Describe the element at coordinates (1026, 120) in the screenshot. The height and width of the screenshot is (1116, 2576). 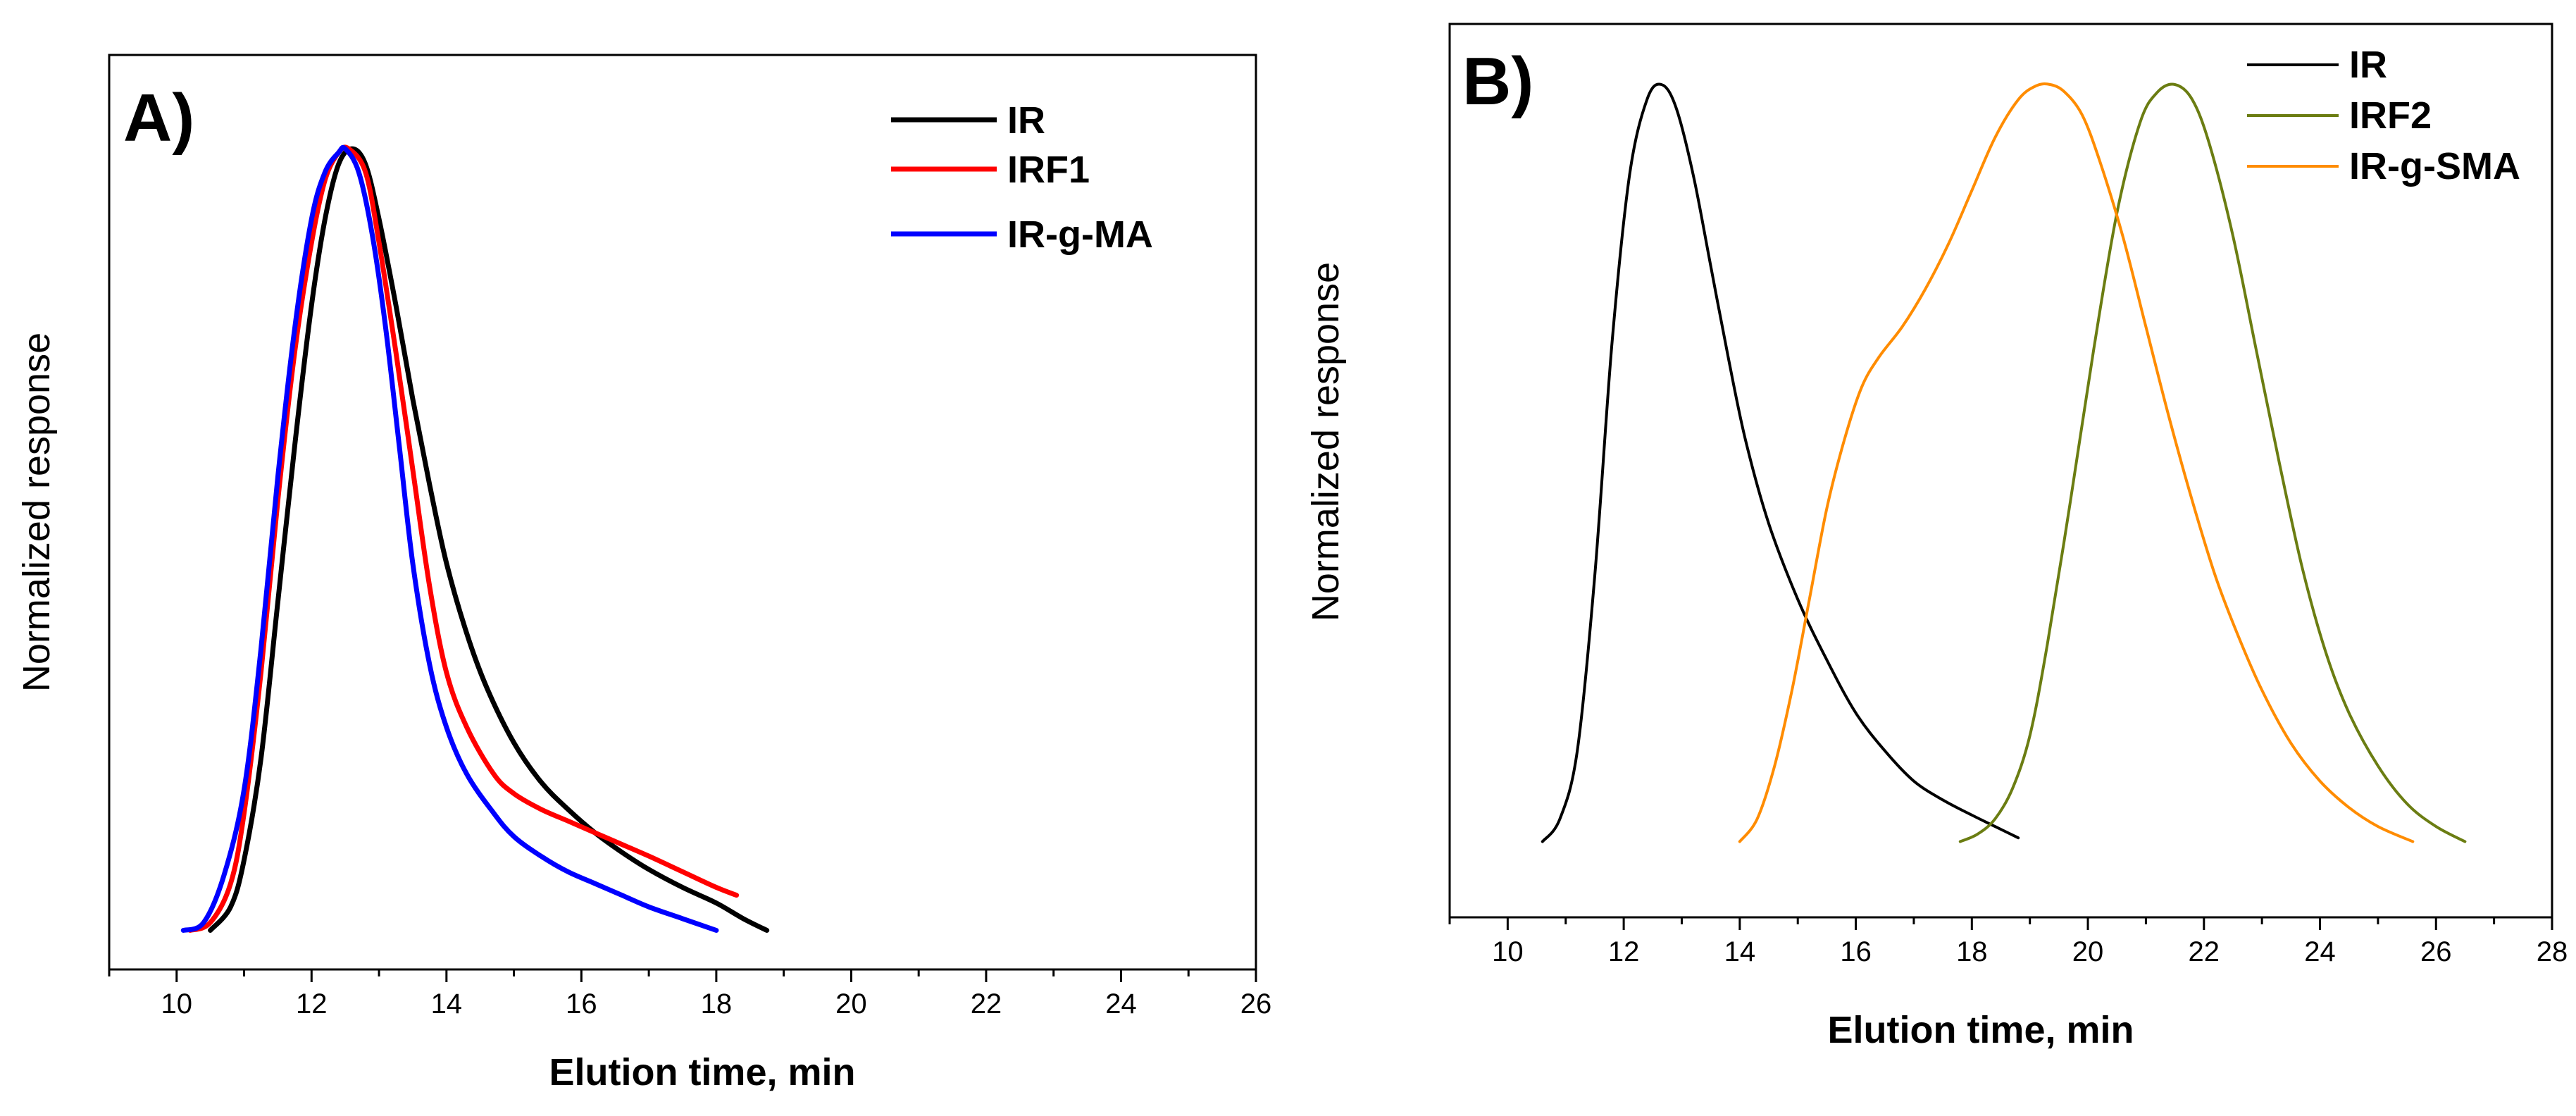
I see `legend-a-label-ir: IR` at that location.